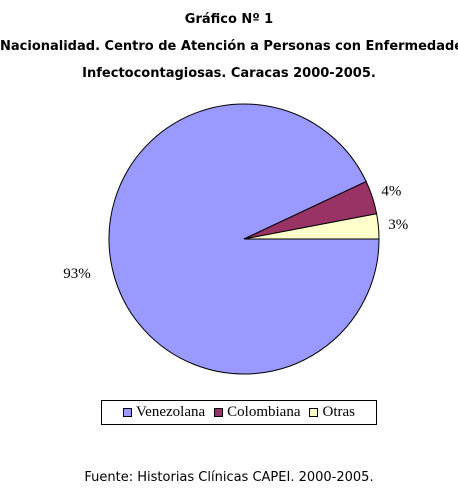 The image size is (458, 495). I want to click on chart-legend: Venezolana Colombiana Otras, so click(239, 412).